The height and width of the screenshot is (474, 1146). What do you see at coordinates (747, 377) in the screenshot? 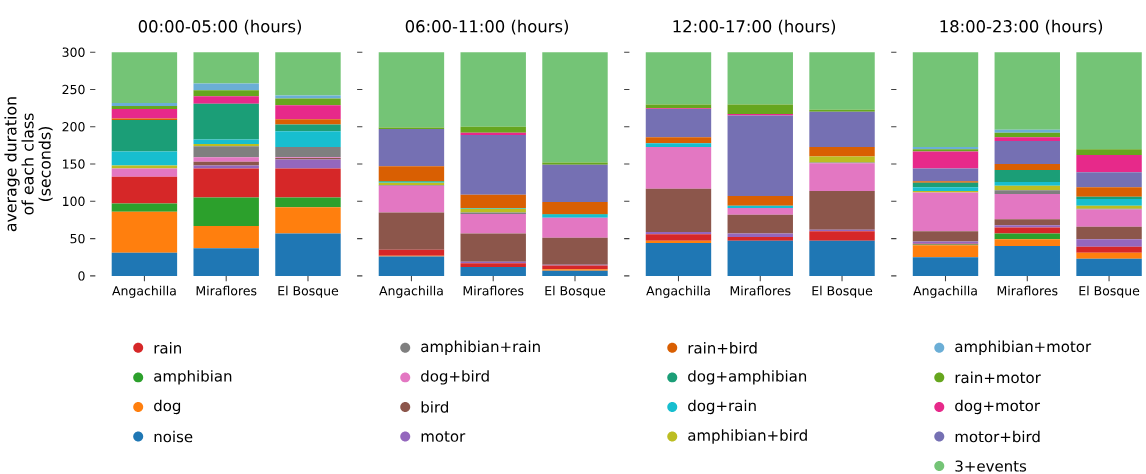
I see `legend-label: dog+amphibian` at bounding box center [747, 377].